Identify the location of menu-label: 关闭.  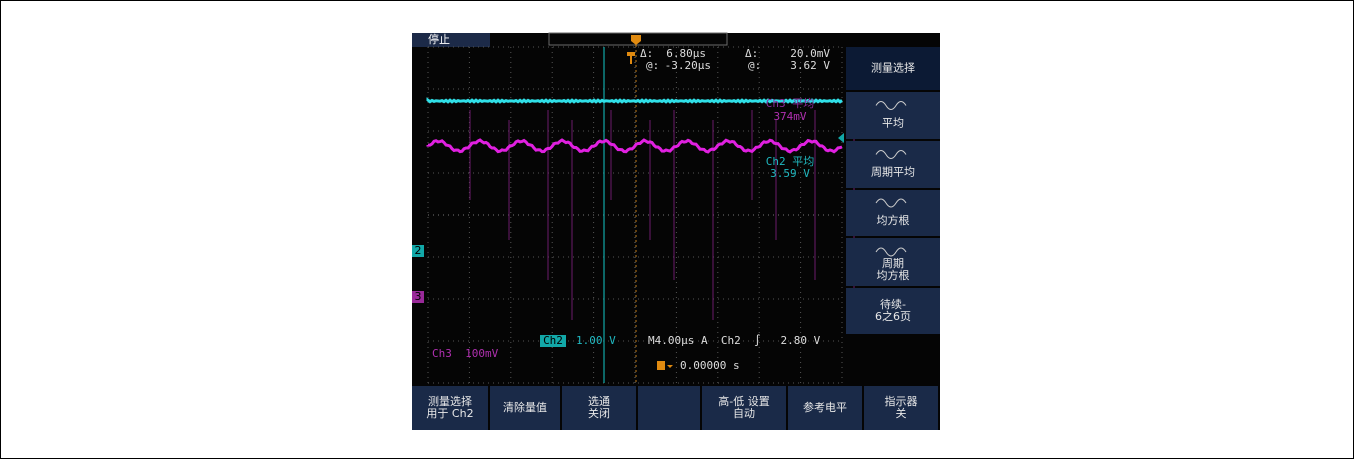
(599, 413).